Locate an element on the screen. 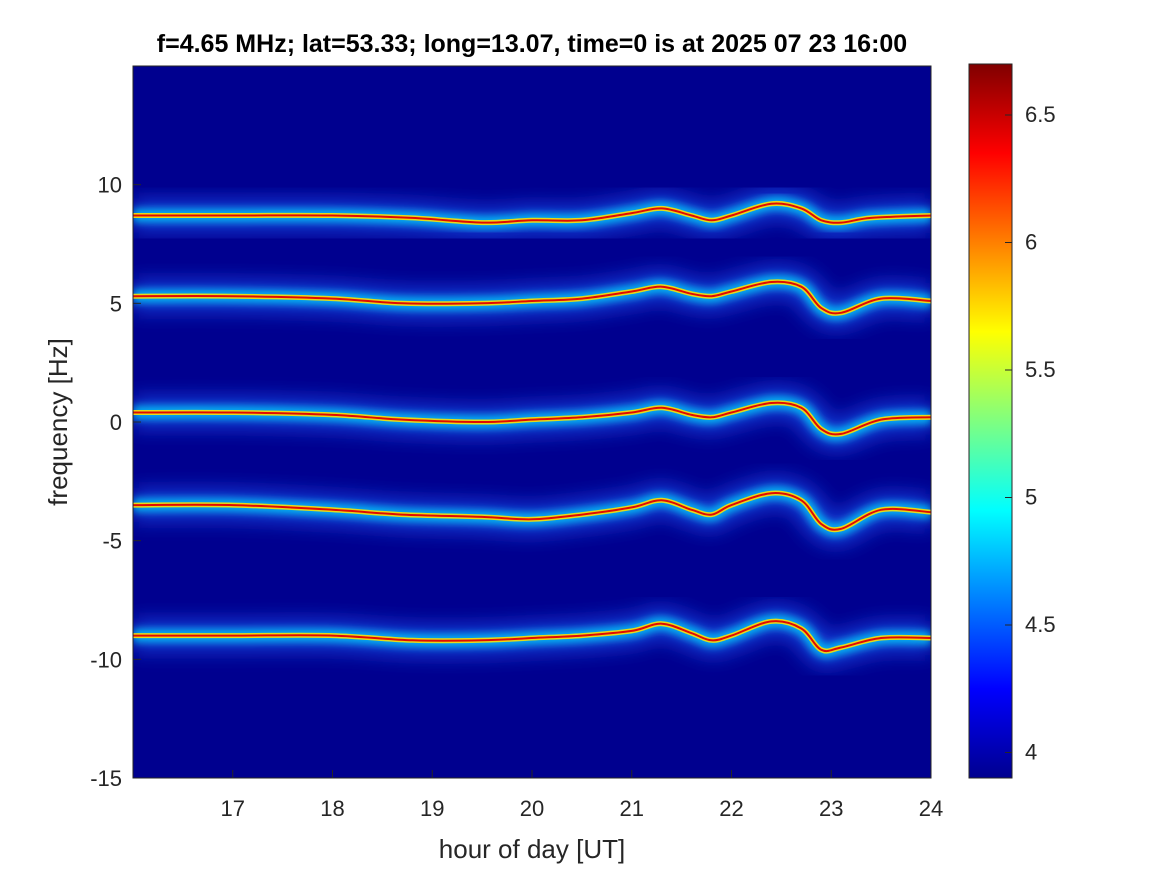 The height and width of the screenshot is (875, 1167). colorbar-ticks: 6.5 6 5.5 5 4.5 4 is located at coordinates (1030, 433).